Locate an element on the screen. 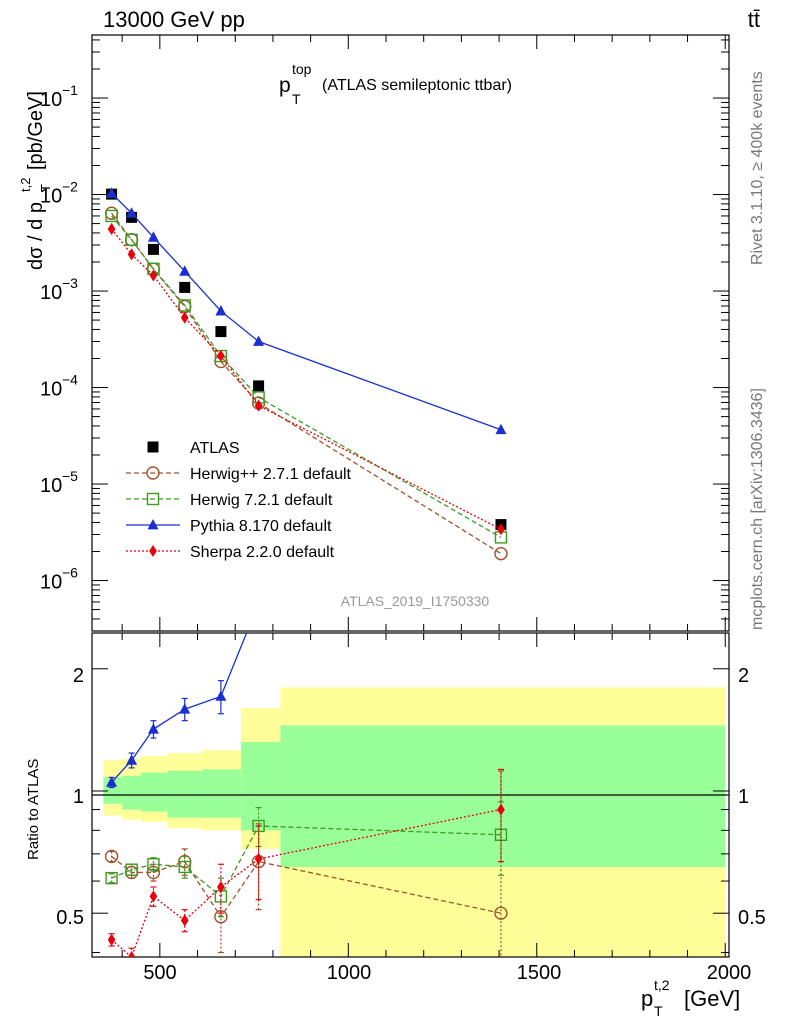  y-tick-exp: −3 is located at coordinates (70, 283).